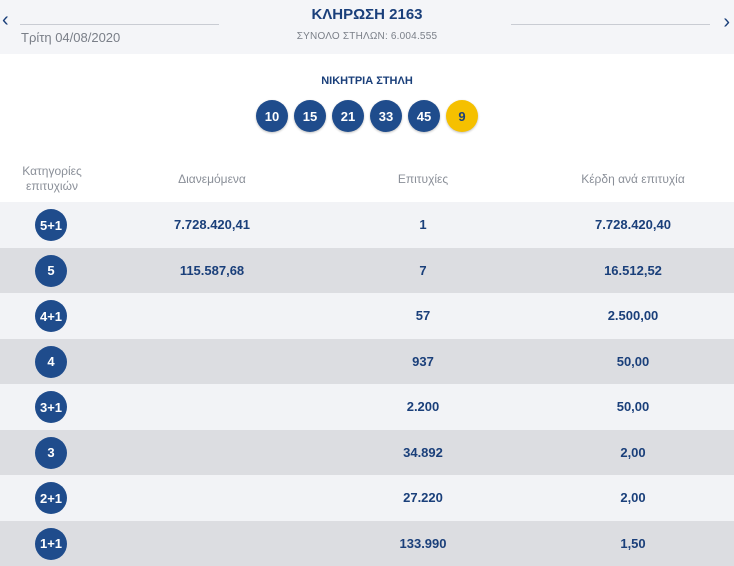 The width and height of the screenshot is (734, 566). Describe the element at coordinates (272, 116) in the screenshot. I see `winning-ball: 10` at that location.